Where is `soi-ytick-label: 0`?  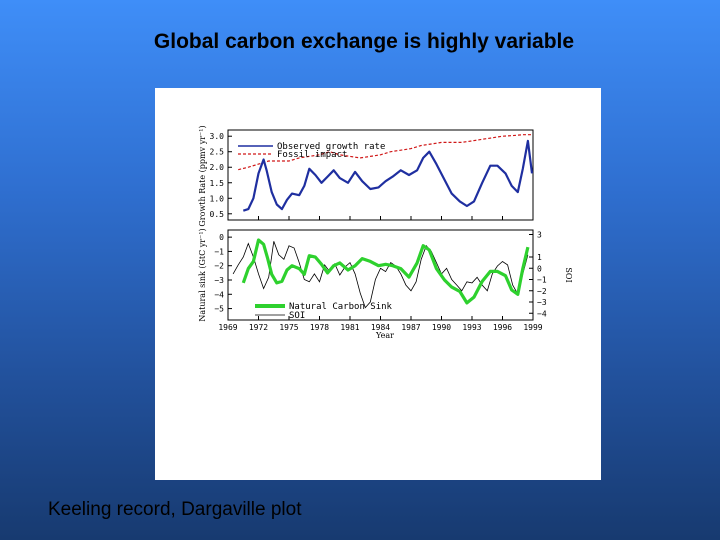
soi-ytick-label: 0 is located at coordinates (539, 268).